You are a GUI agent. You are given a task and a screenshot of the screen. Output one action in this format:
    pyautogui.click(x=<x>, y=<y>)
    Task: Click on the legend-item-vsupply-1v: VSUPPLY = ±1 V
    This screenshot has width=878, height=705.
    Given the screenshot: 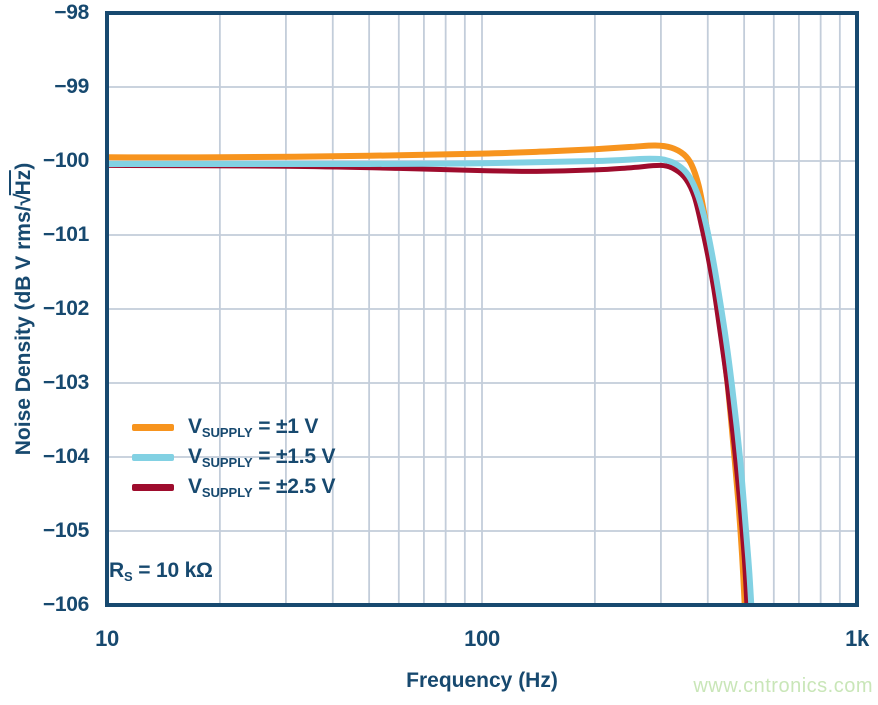 What is the action you would take?
    pyautogui.click(x=233, y=427)
    